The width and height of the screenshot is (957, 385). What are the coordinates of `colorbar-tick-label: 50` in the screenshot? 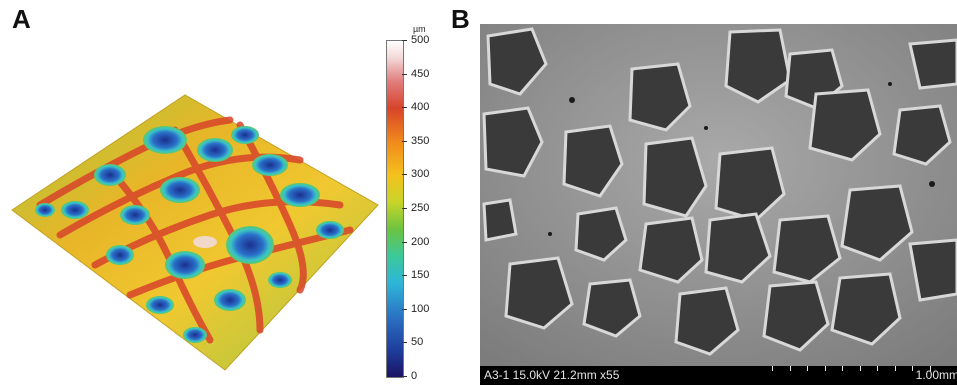 It's located at (417, 342).